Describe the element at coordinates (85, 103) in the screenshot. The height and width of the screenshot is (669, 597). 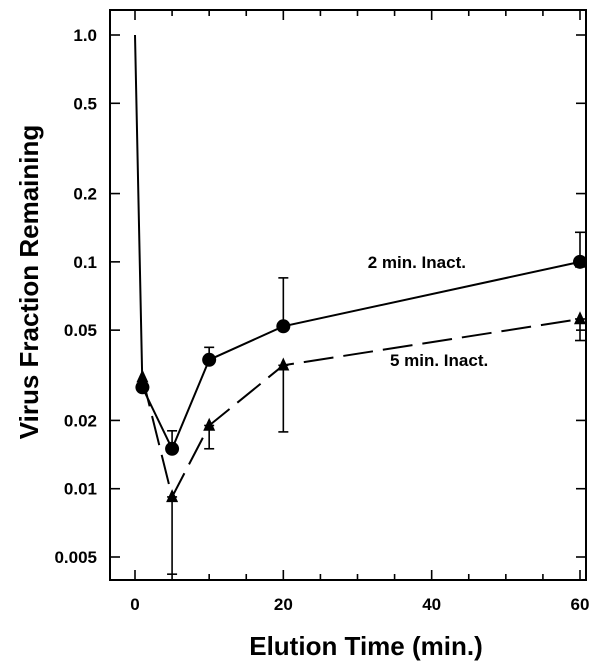
I see `y-tick-label: 0.5` at that location.